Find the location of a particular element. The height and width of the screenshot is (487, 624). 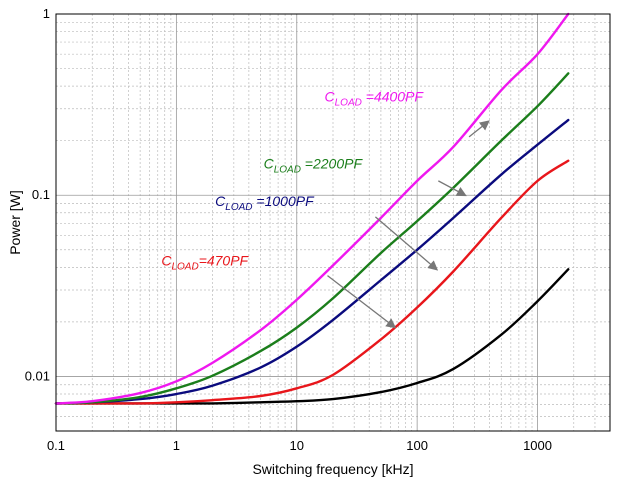

series-label-value: =1000PF is located at coordinates (284, 201).